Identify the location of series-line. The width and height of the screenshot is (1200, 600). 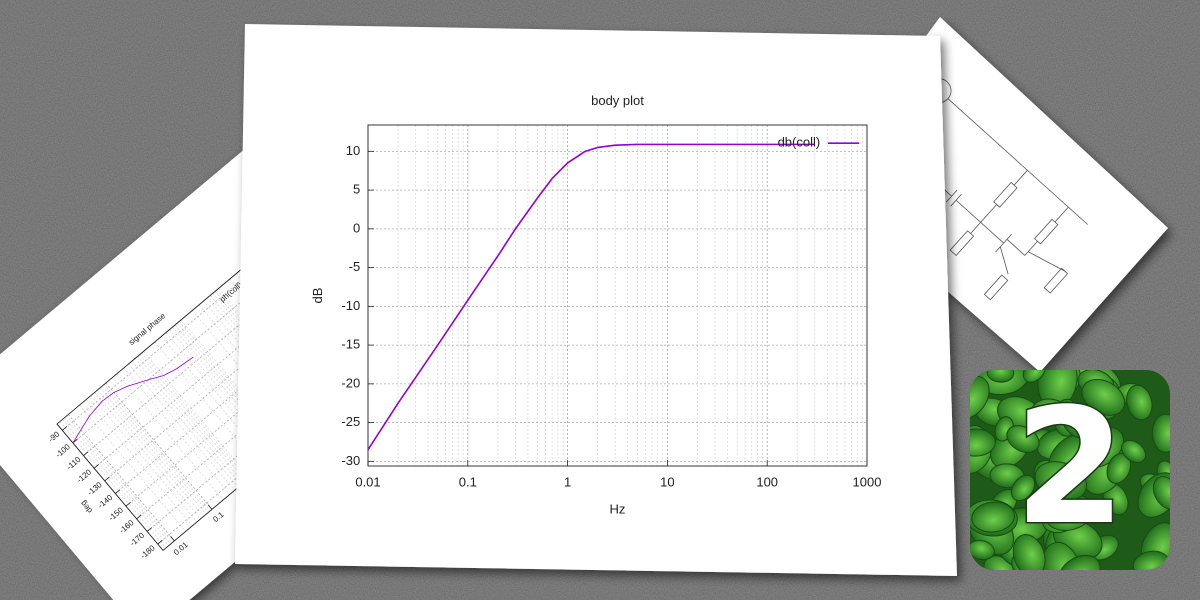
(133, 400).